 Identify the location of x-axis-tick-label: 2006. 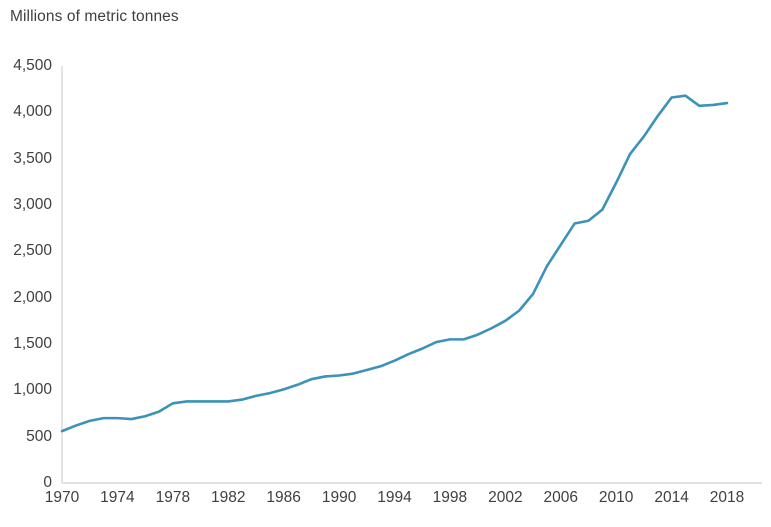
(560, 497).